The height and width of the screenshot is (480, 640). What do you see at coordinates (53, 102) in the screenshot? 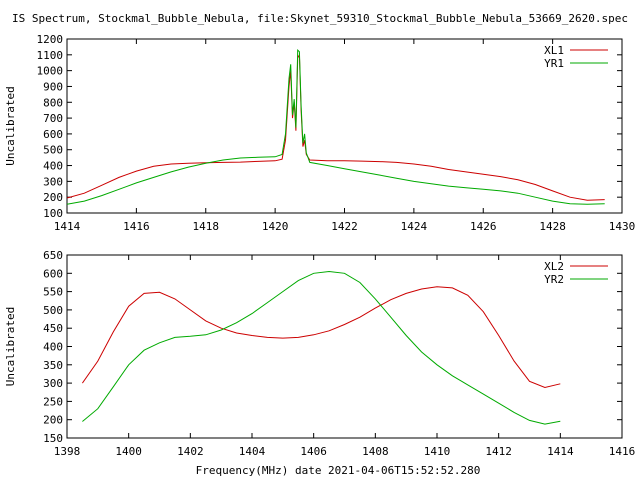
I see `y-tick-label: 800` at bounding box center [53, 102].